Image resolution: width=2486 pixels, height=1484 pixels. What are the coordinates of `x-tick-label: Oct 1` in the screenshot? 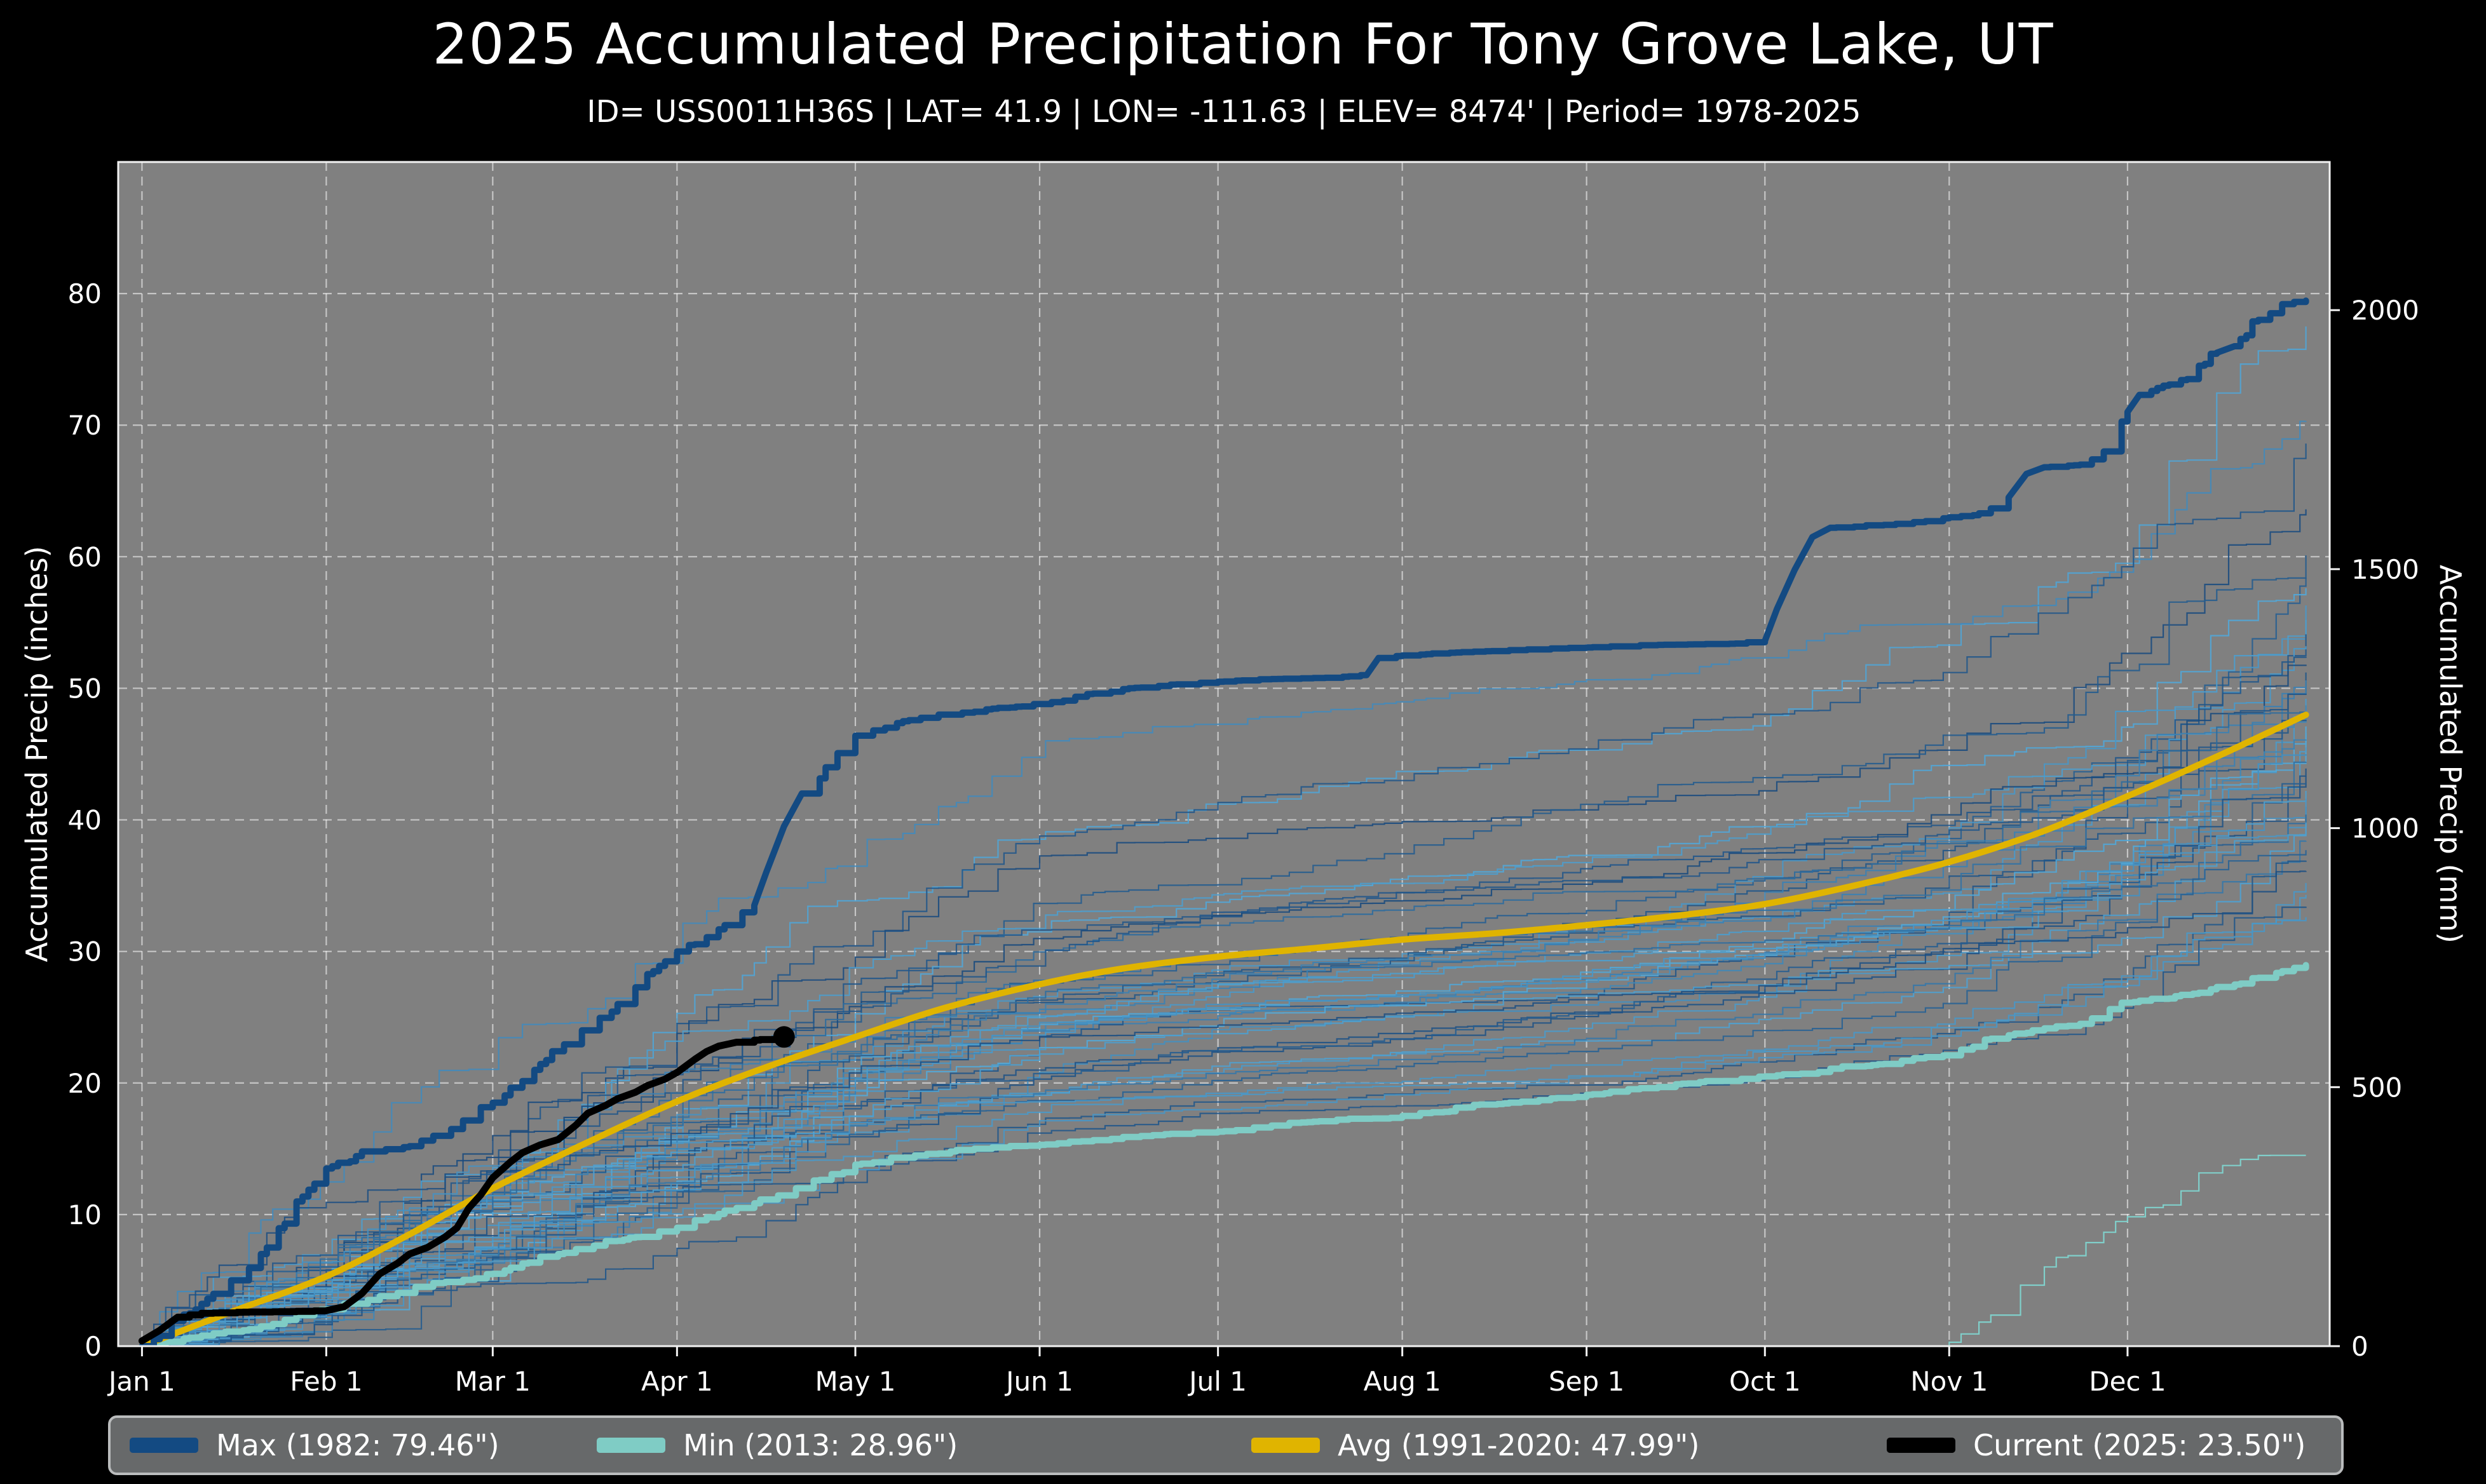 It's located at (1765, 1381).